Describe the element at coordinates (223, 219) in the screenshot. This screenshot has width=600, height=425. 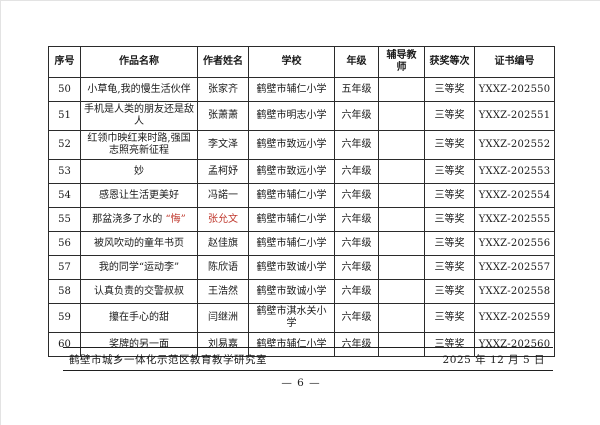
I see `cell-author: 张允文` at that location.